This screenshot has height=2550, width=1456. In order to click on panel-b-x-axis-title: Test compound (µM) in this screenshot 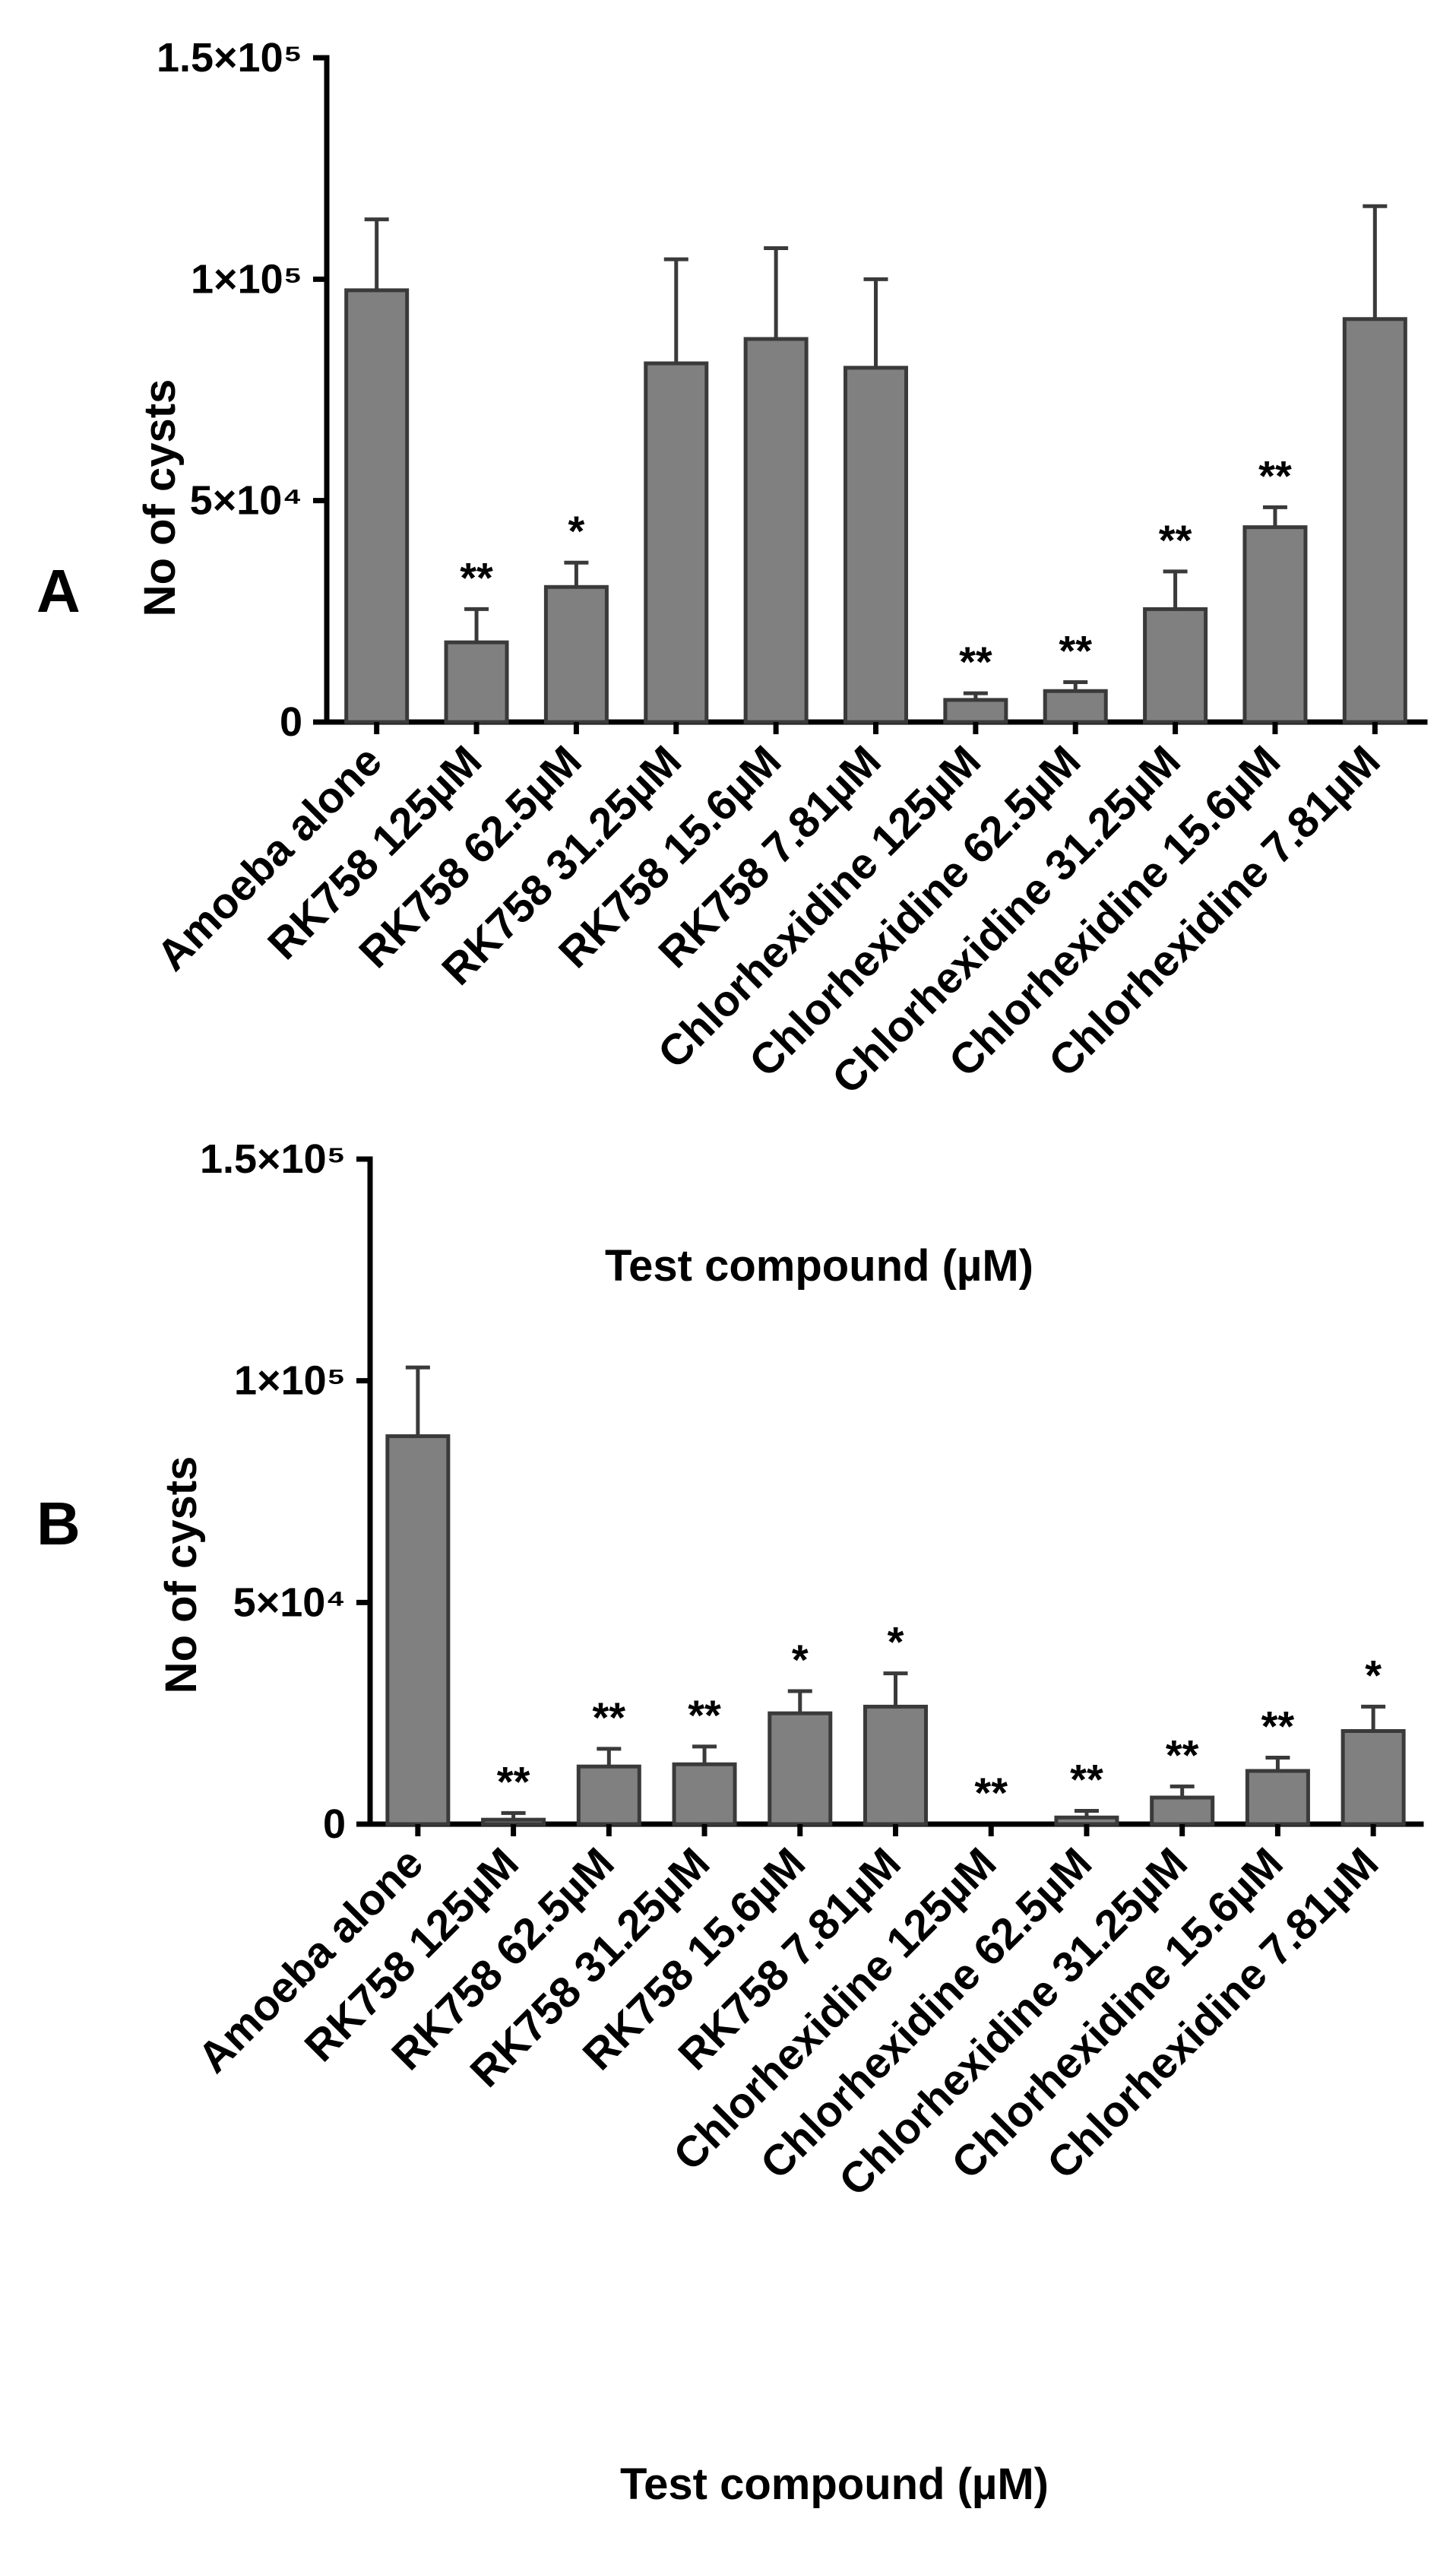, I will do `click(834, 2484)`.